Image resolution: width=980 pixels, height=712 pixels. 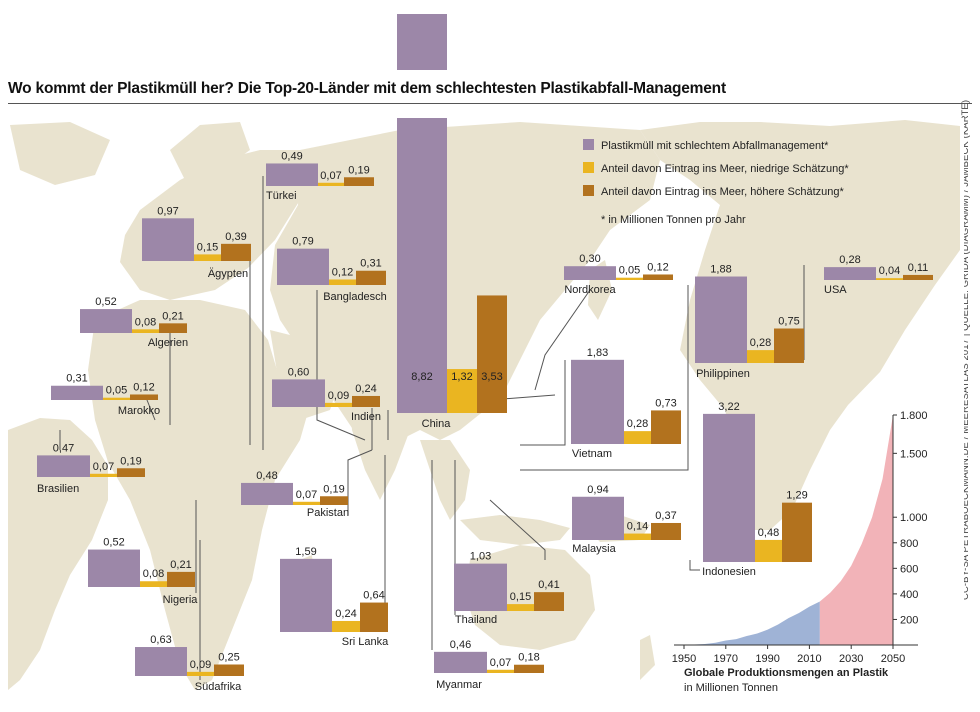 What do you see at coordinates (918, 268) in the screenshot?
I see `value-label-usa-high: 0,11` at bounding box center [918, 268].